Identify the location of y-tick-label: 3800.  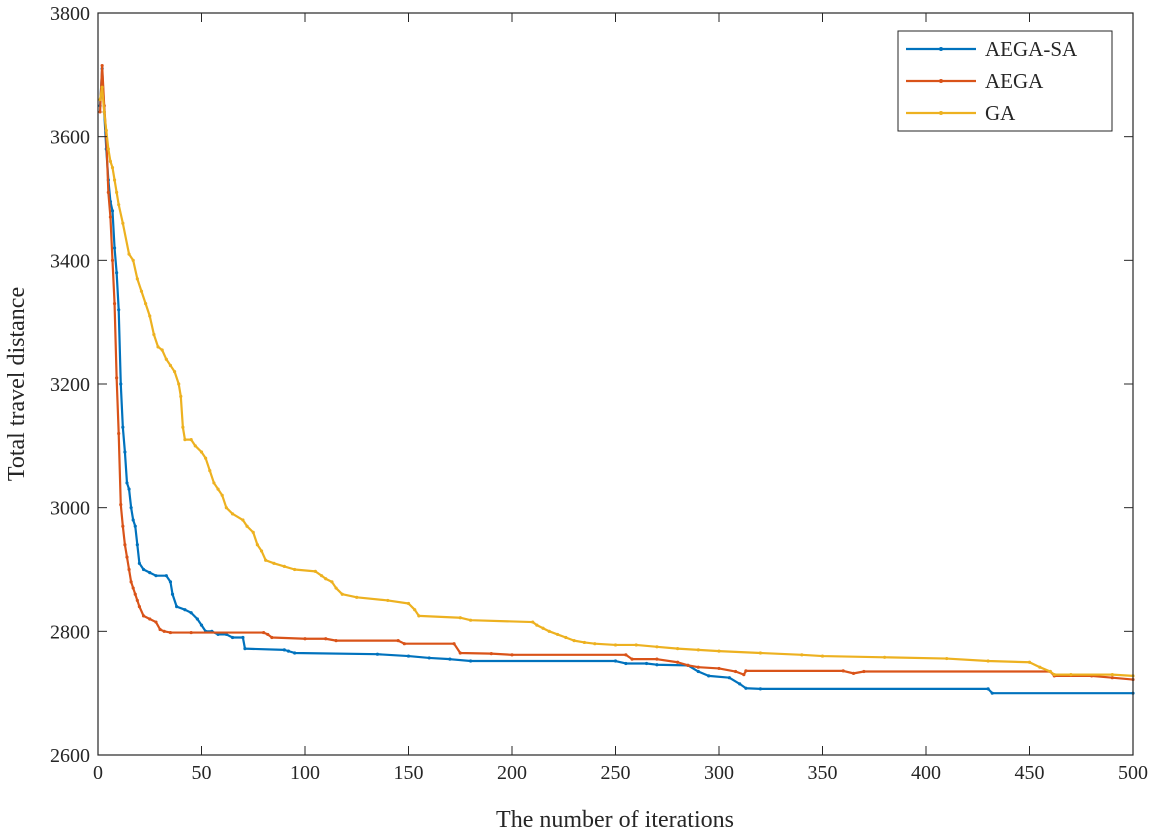
(70, 14).